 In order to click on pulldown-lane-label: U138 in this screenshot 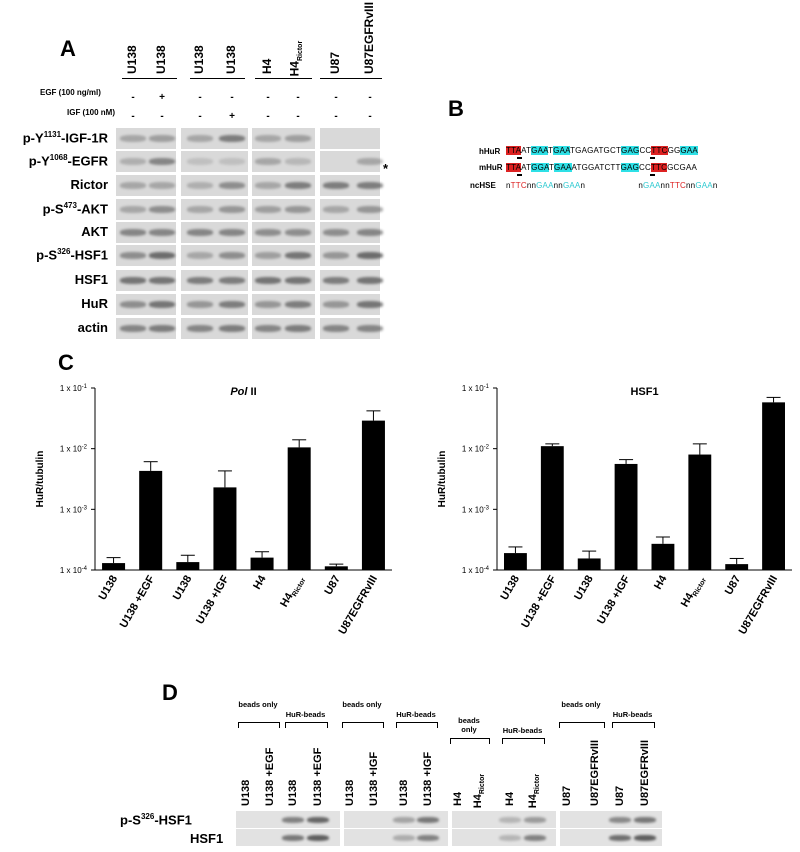, I will do `click(246, 792)`.